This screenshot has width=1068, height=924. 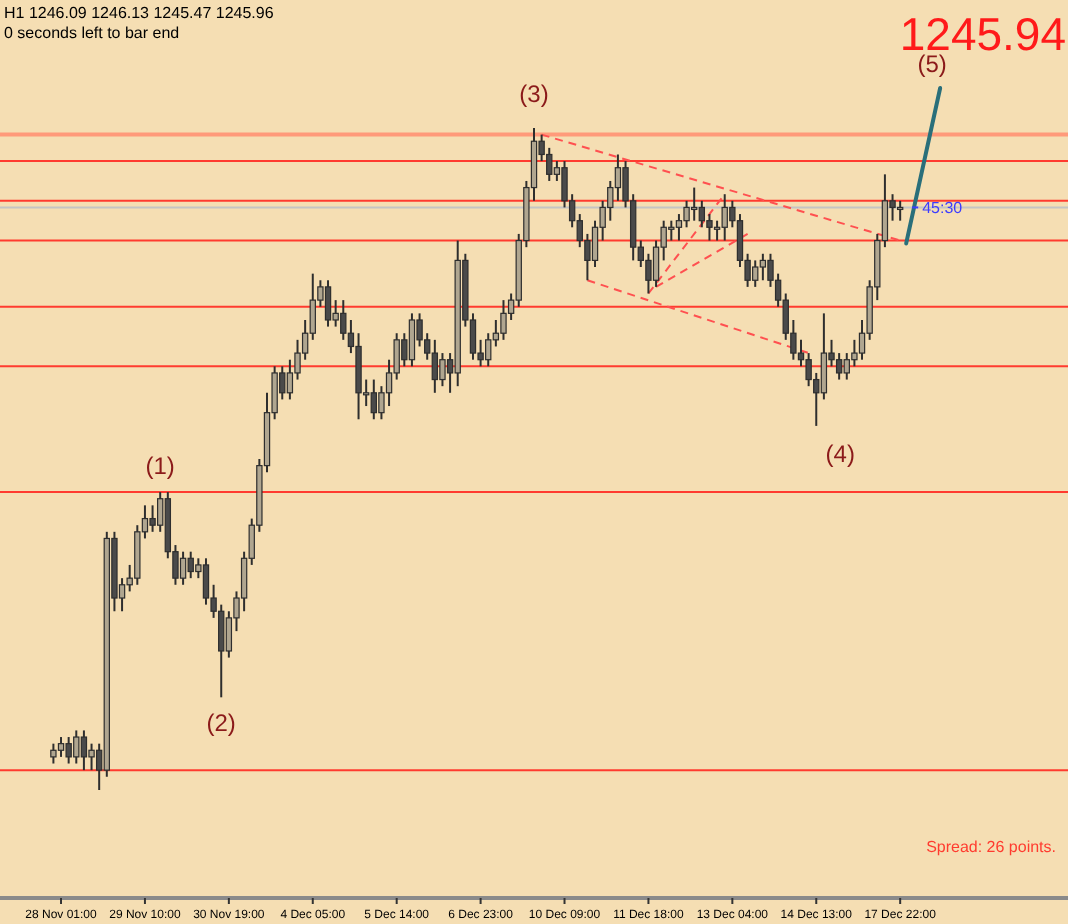 I want to click on text: 45:30, so click(x=943, y=208).